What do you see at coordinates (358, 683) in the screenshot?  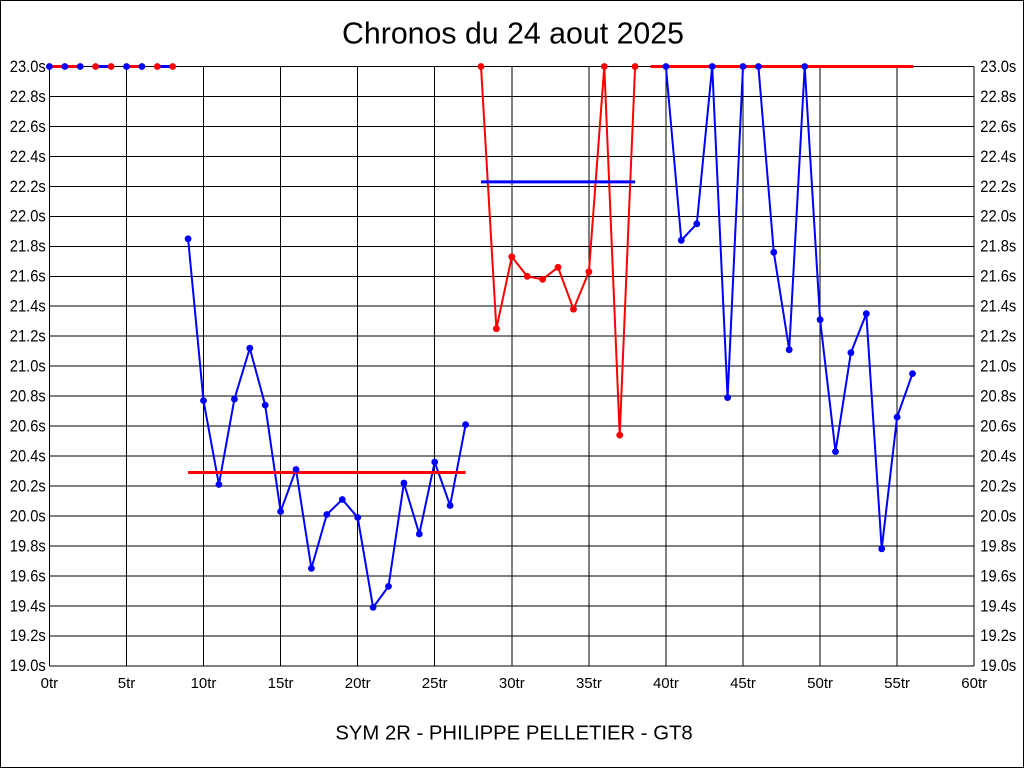 I see `svg-text: 20tr` at bounding box center [358, 683].